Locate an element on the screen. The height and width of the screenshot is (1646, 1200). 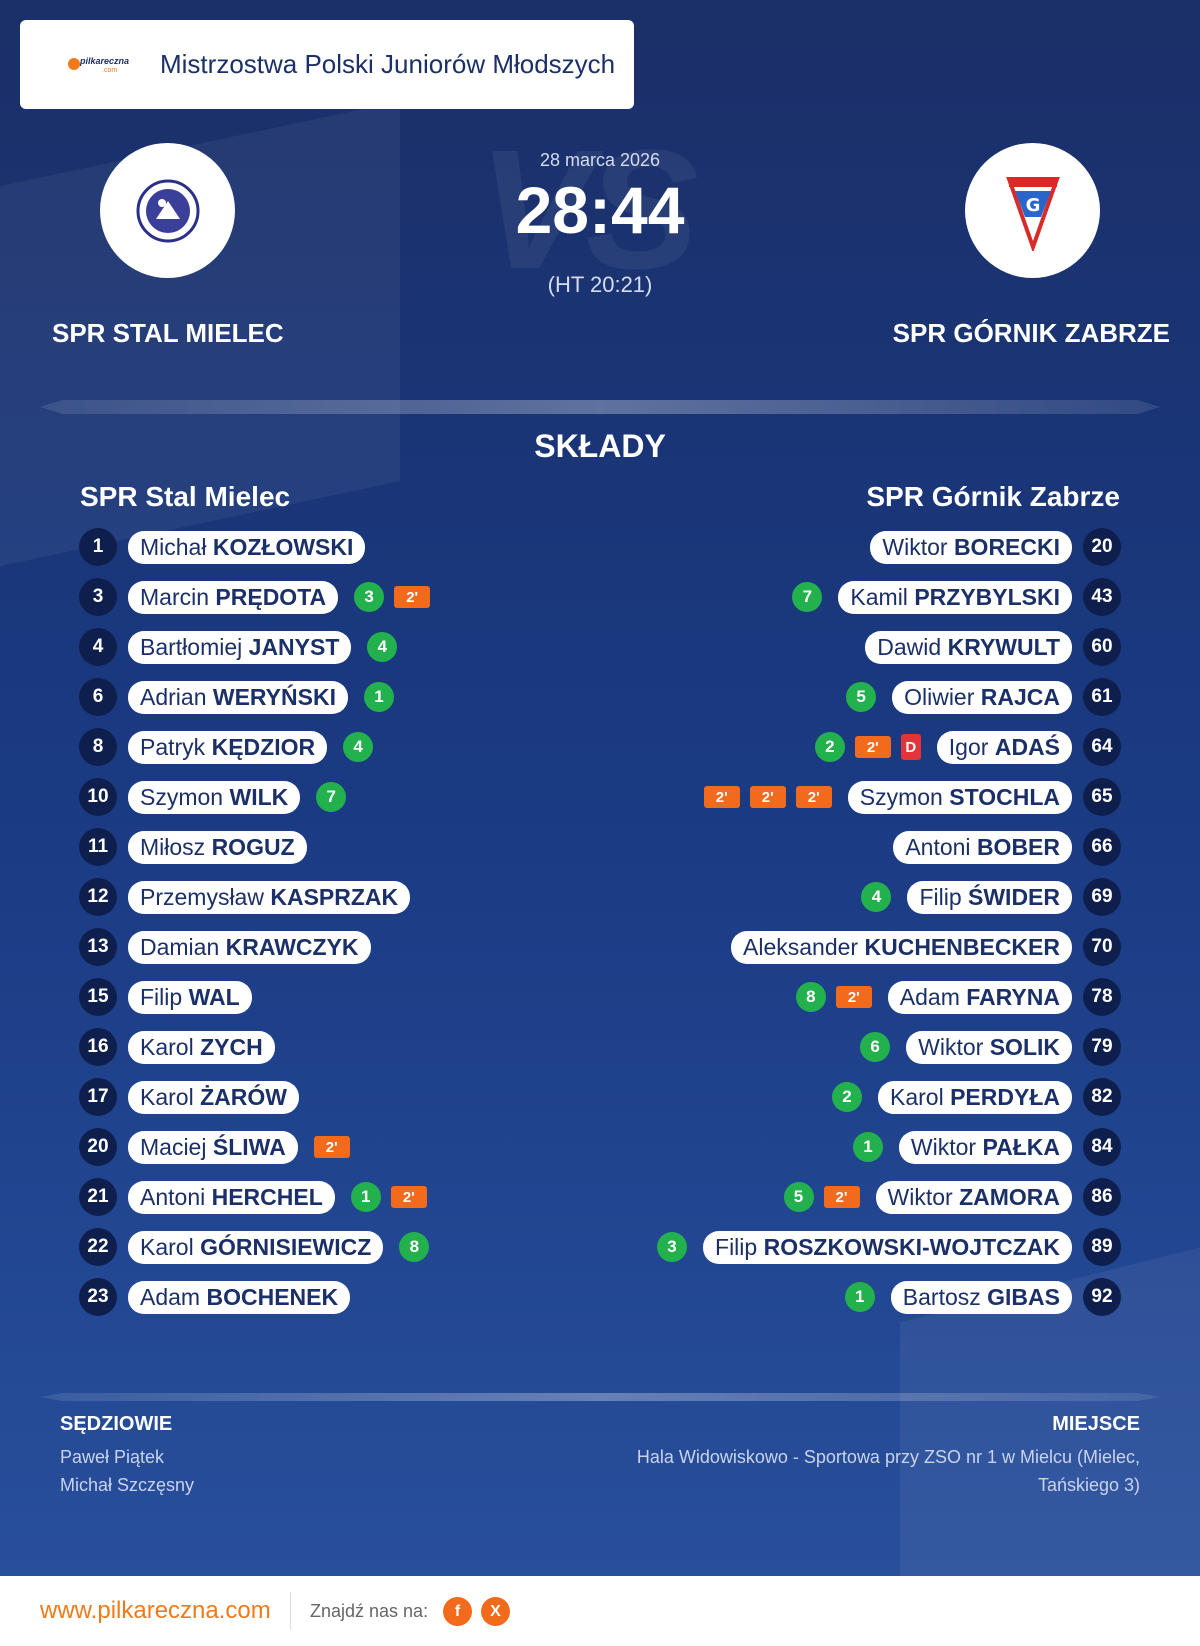
player-row: 1 Bartosz GIBAS 92 is located at coordinates (900, 1297).